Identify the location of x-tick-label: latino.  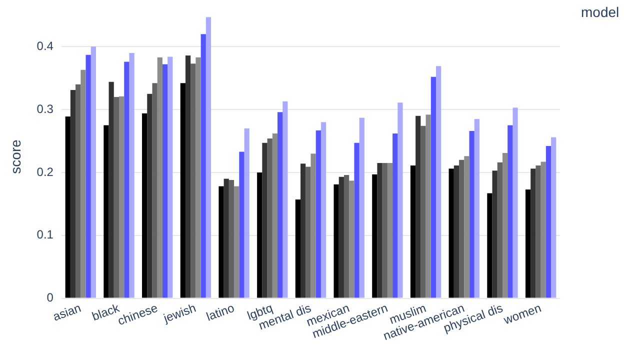
(220, 312).